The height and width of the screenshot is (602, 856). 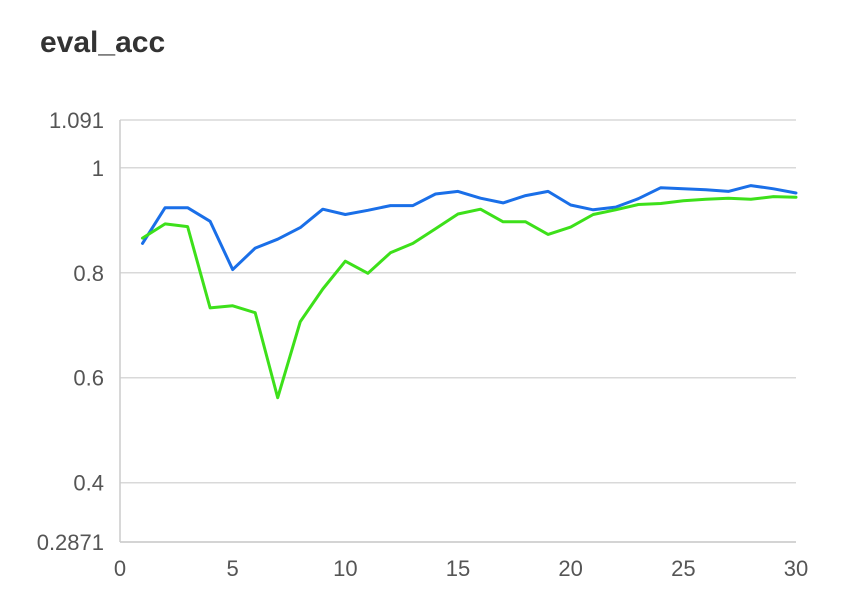 I want to click on x-tick-label: 10, so click(x=345, y=568).